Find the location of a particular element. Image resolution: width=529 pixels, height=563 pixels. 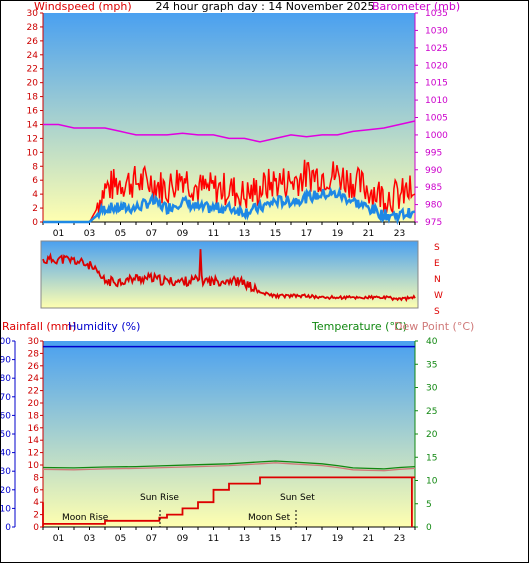

barometer-tick-label: 1020 is located at coordinates (436, 66).